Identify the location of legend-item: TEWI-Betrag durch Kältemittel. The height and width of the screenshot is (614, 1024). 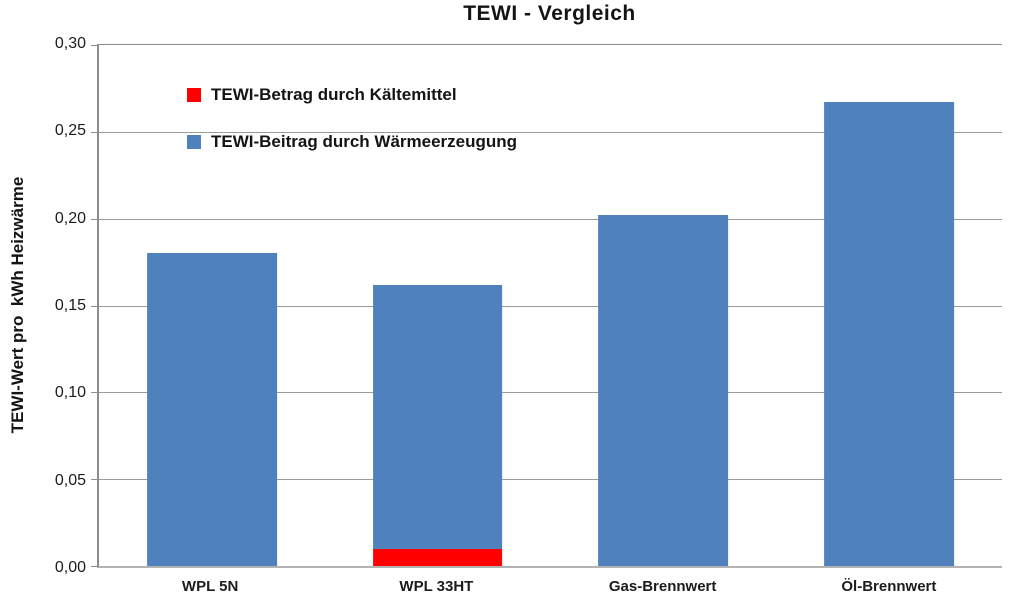
(352, 95).